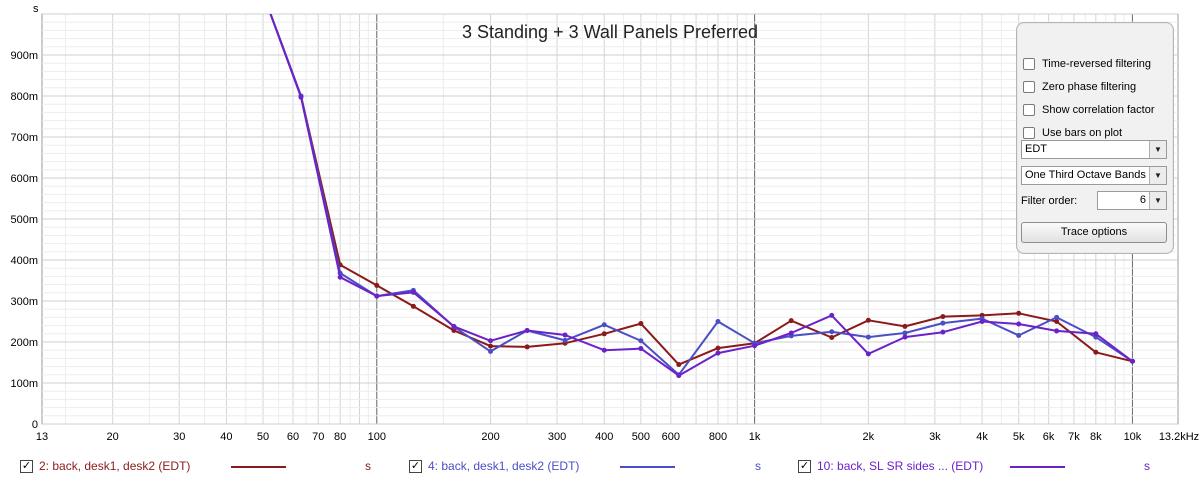 Image resolution: width=1200 pixels, height=481 pixels. I want to click on y-tick-label: 700m, so click(24, 138).